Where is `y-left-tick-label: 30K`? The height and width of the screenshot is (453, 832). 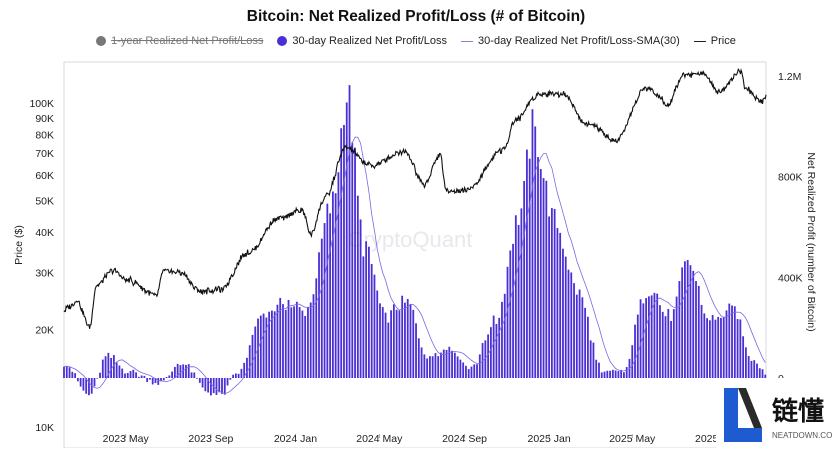
y-left-tick-label: 30K is located at coordinates (44, 273).